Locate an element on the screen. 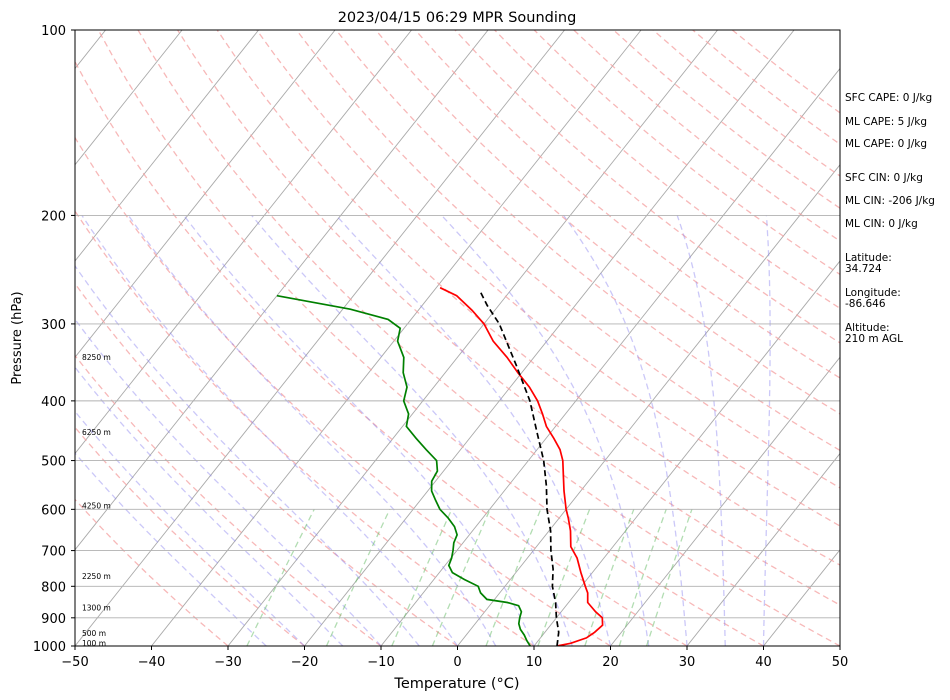  ml-cape-text-secondary: ML CAPE: 0 J/kg is located at coordinates (886, 144).